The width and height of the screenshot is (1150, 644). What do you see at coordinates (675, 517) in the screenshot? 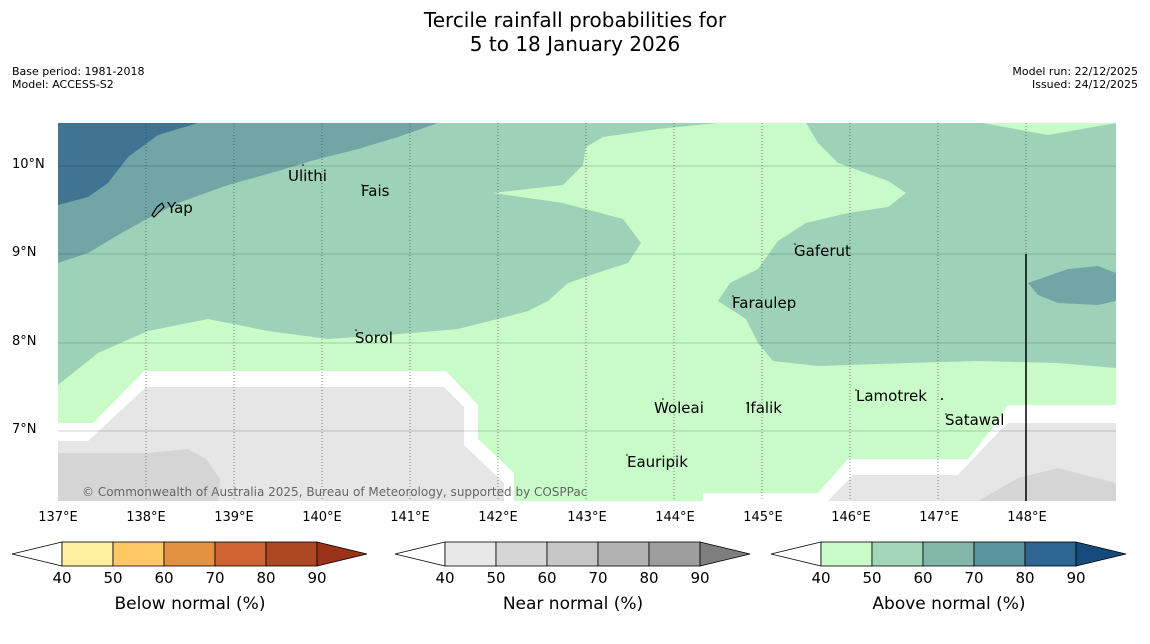
I see `lon-label-144e: 144°E` at bounding box center [675, 517].